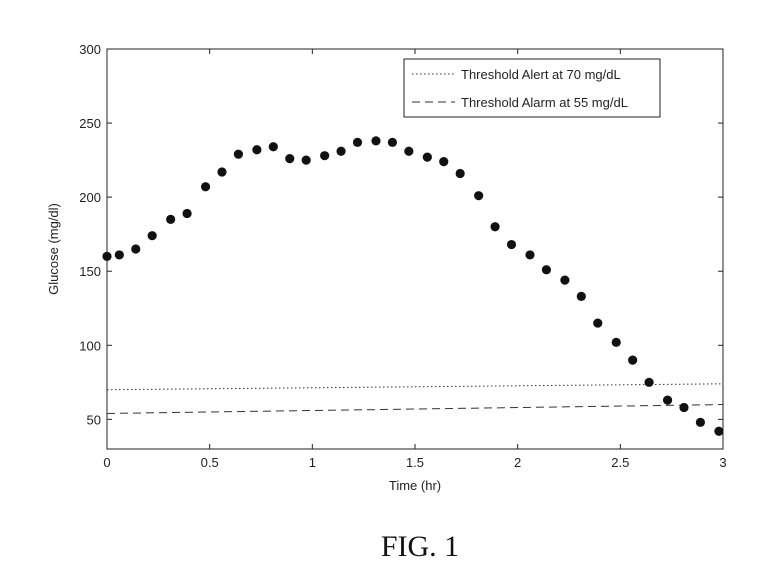 This screenshot has width=768, height=579. Describe the element at coordinates (517, 462) in the screenshot. I see `x-tick-label: 2` at that location.